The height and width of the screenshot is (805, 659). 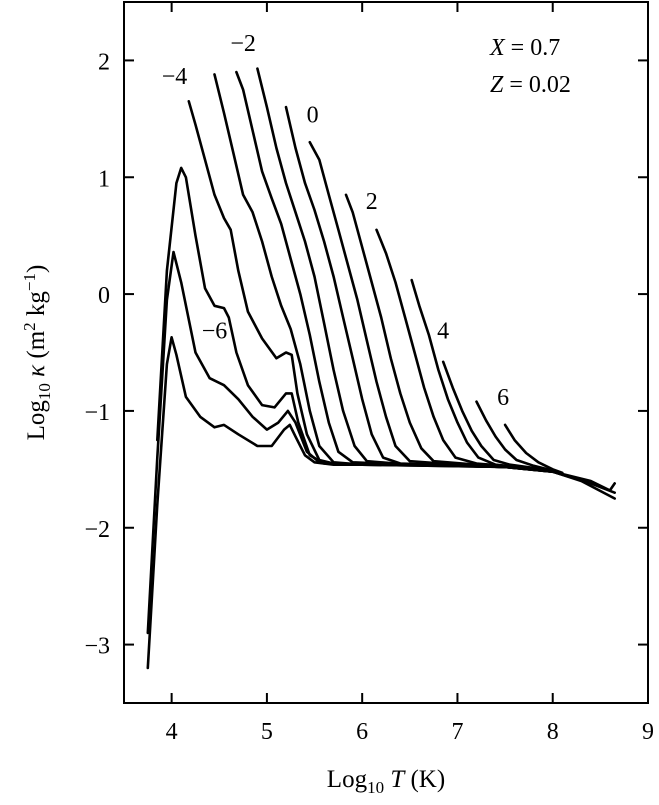 I want to click on y-tick-label: −2, so click(x=97, y=530).